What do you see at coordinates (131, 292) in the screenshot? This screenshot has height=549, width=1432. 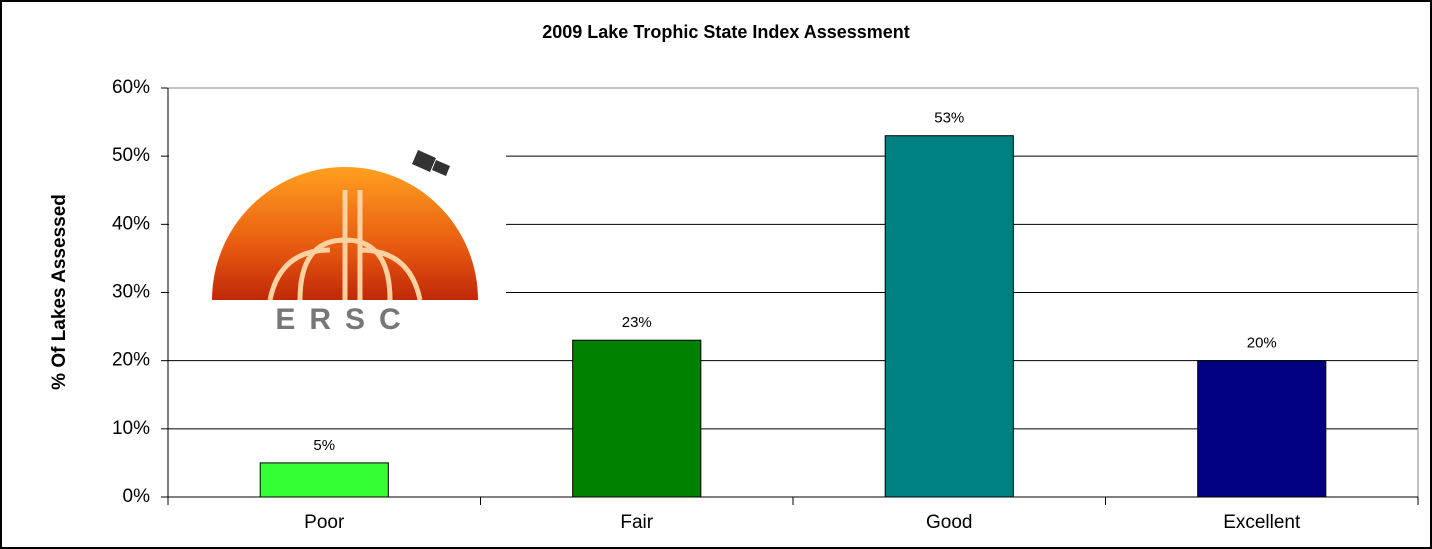 I see `y-tick-label: 30%` at bounding box center [131, 292].